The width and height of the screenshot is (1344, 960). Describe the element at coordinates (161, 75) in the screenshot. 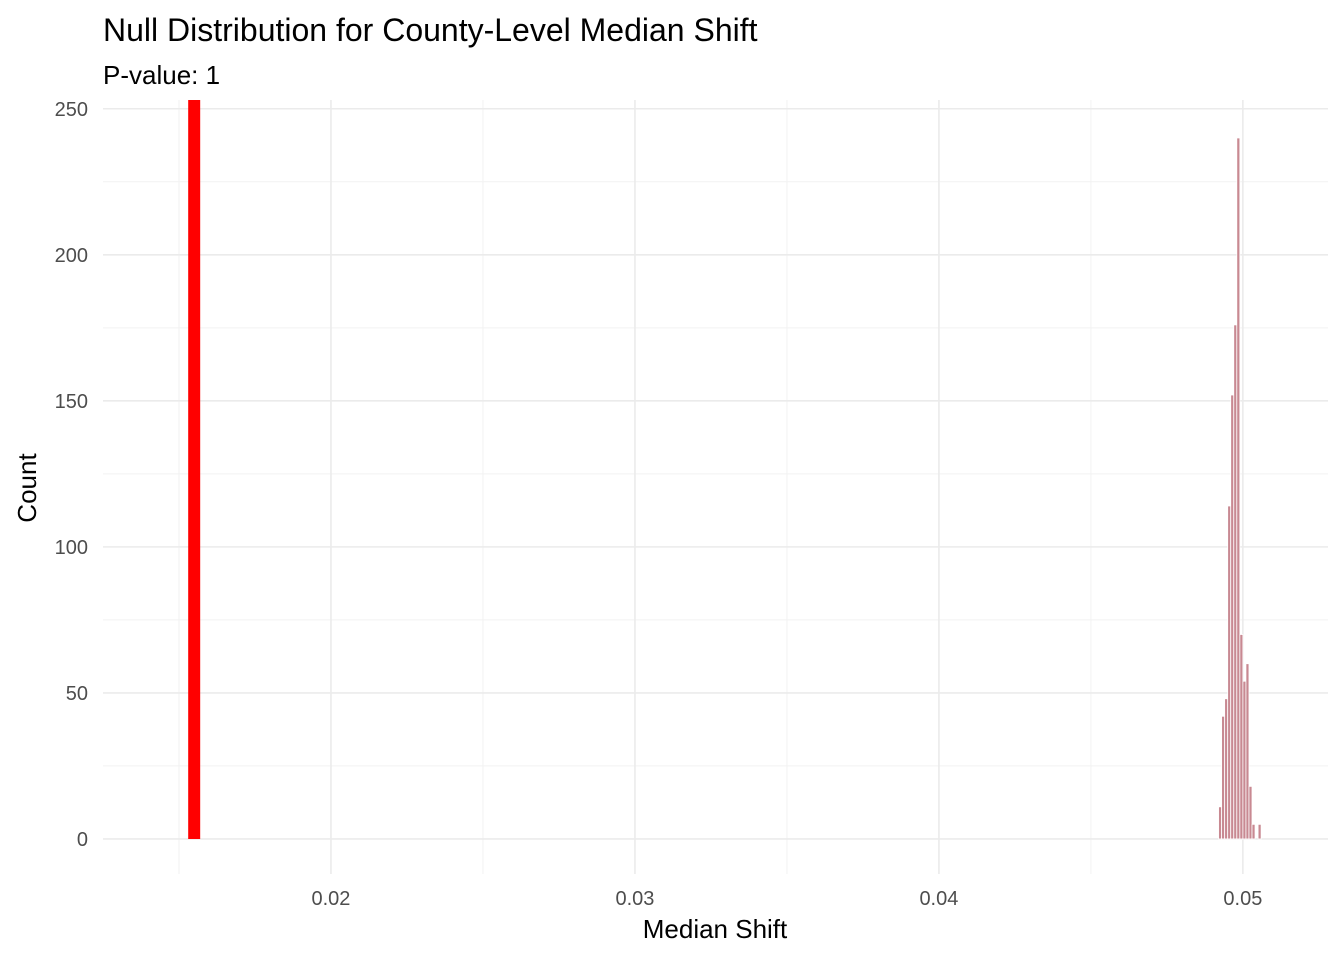

I see `chart-subtitle: P-value: 1` at that location.